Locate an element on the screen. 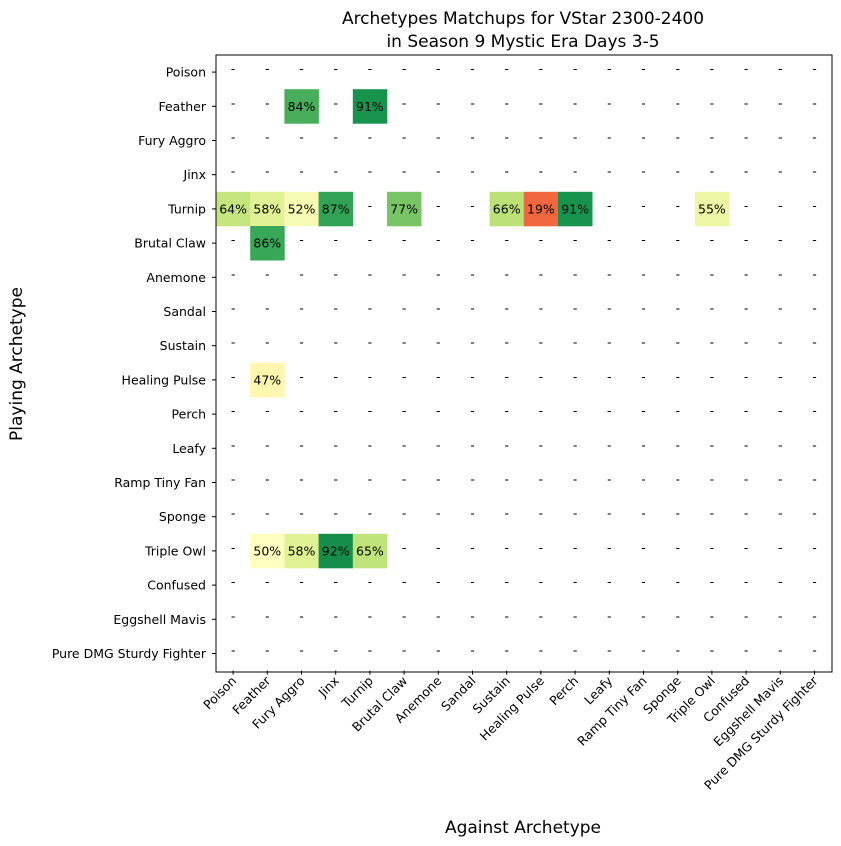  y-tick-label: Sponge is located at coordinates (182, 516).